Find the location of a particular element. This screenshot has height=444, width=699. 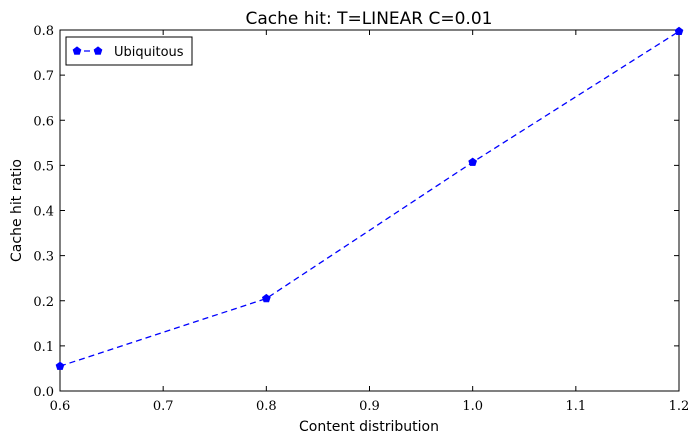

y-tick-label: 0.4 is located at coordinates (43, 212).